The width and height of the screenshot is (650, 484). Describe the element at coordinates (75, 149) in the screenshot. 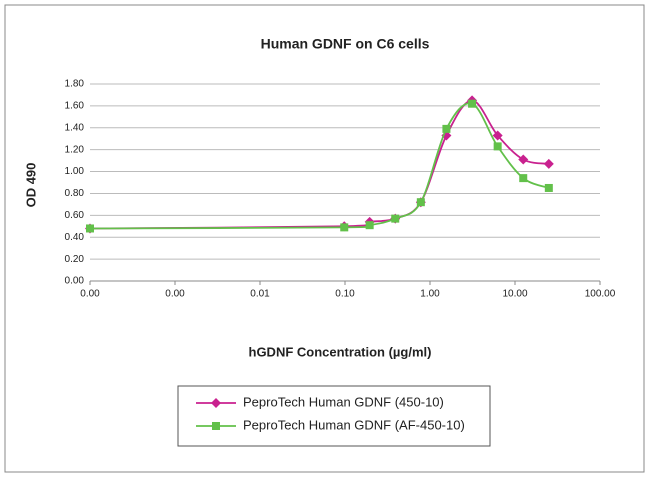

I see `y-tick-label: 1.20` at that location.